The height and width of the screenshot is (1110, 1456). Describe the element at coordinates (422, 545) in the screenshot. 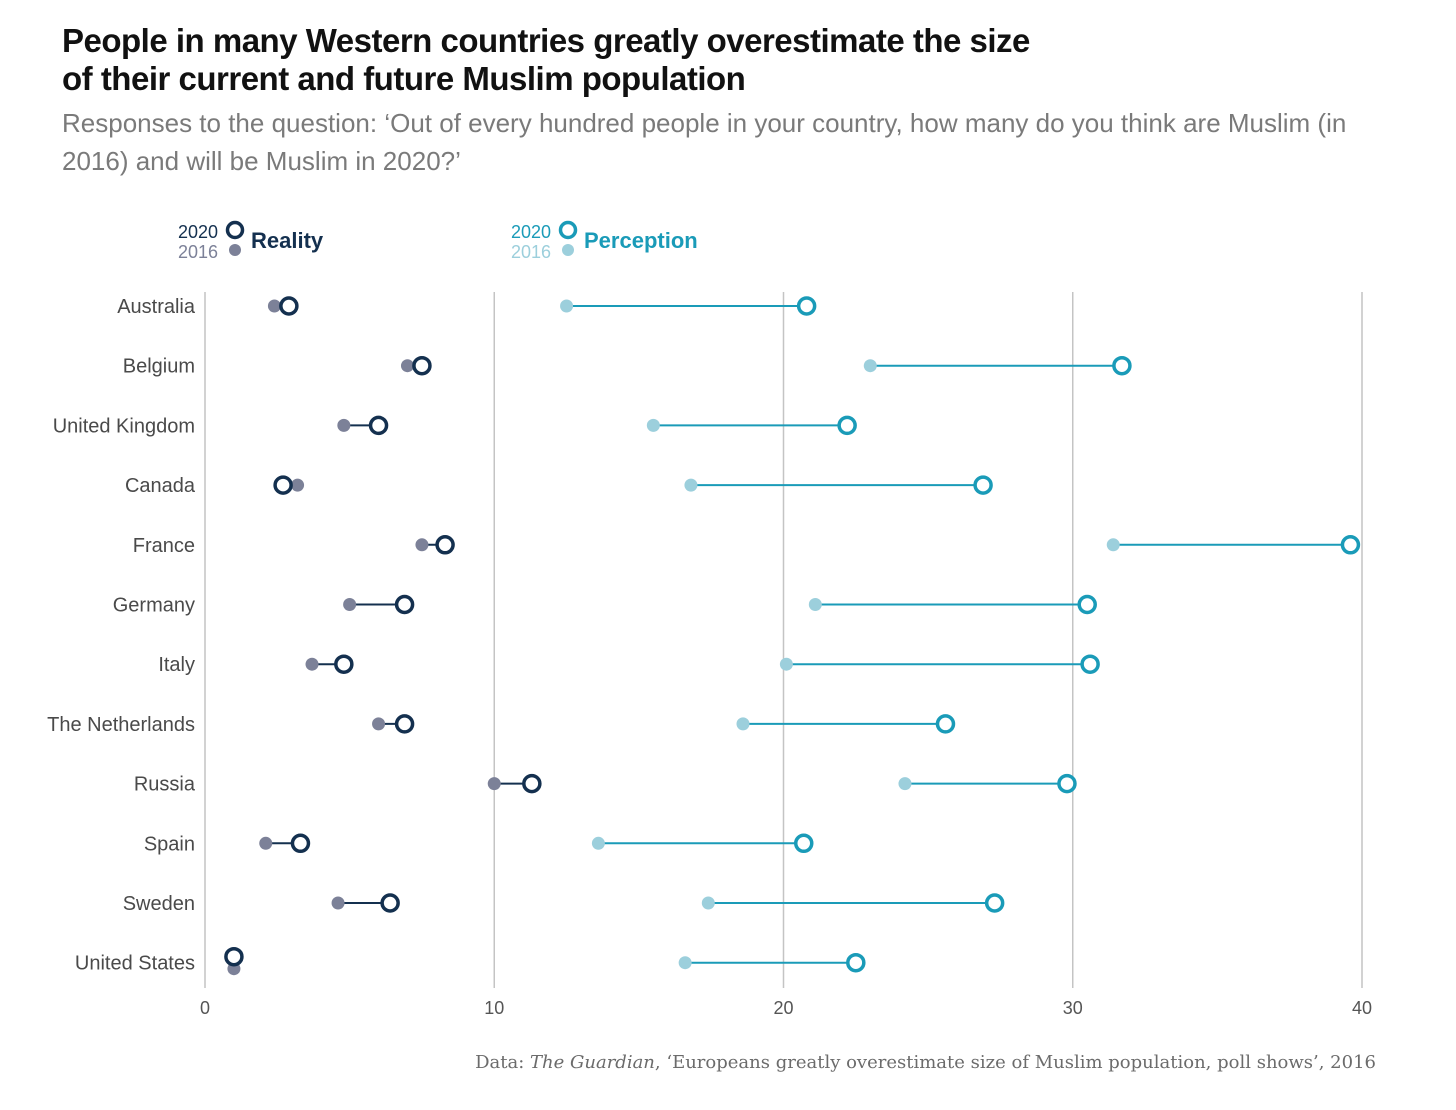

I see `reality-2016-point-france` at that location.